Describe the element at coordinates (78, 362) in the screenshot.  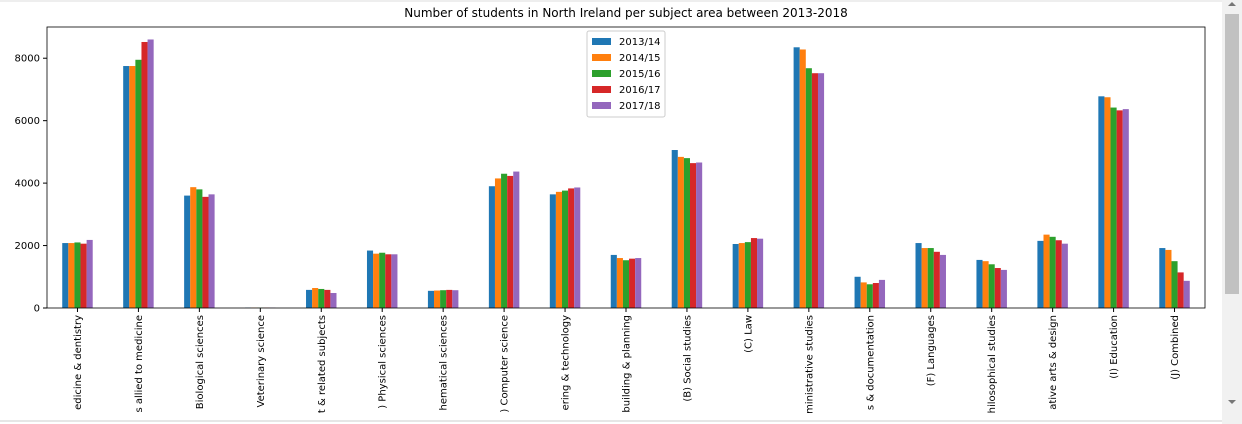
I see `x-tick-label: edicine & dentistry` at that location.